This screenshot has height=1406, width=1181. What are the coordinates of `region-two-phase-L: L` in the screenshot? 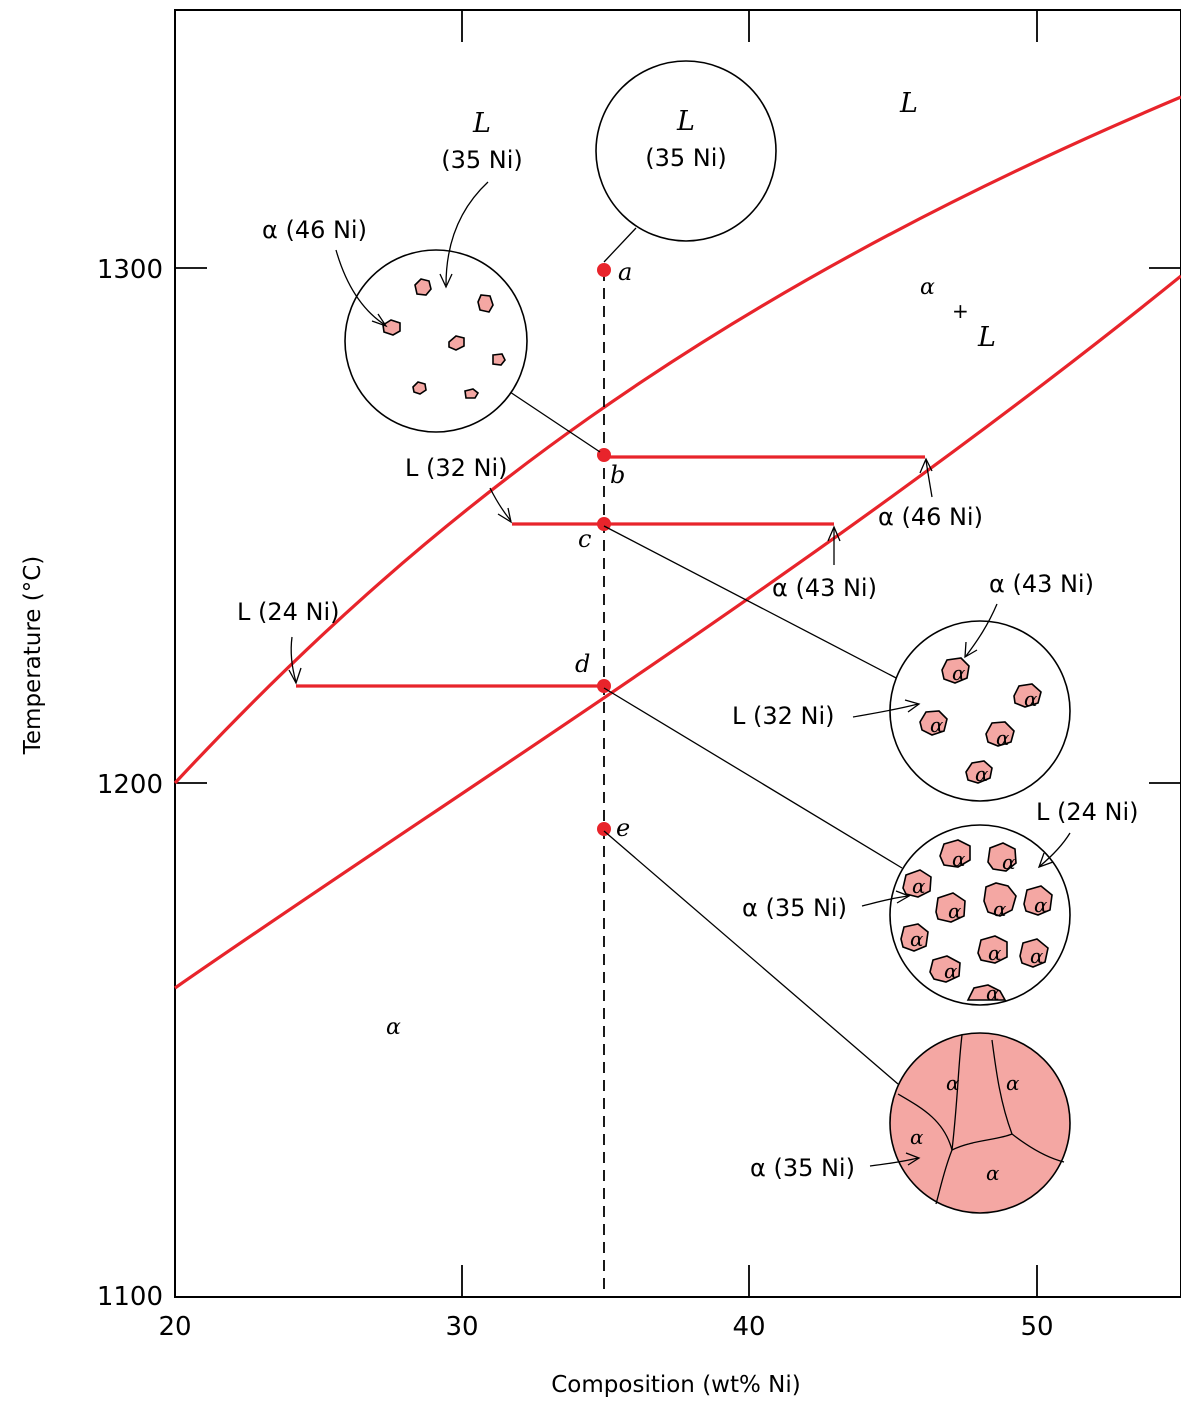 It's located at (986, 337).